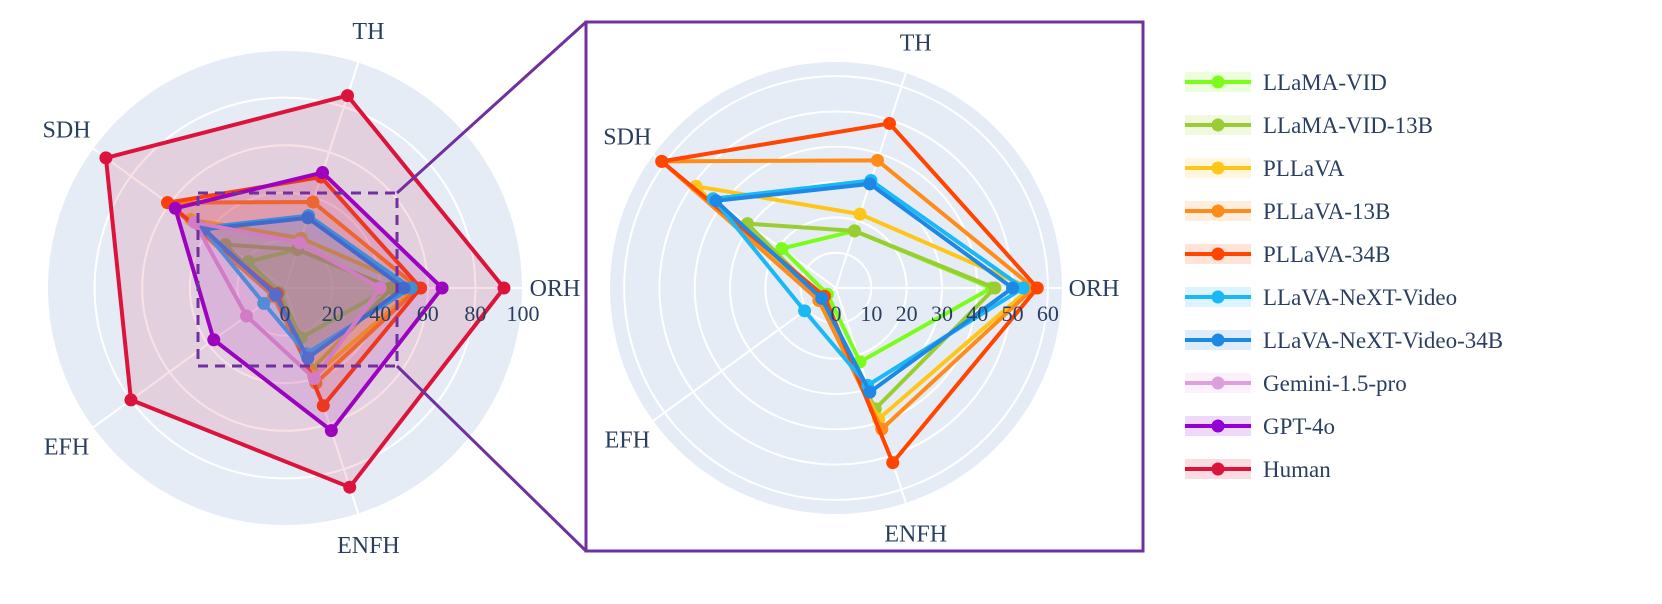  What do you see at coordinates (188, 358) in the screenshot?
I see `left-spoke-efh` at bounding box center [188, 358].